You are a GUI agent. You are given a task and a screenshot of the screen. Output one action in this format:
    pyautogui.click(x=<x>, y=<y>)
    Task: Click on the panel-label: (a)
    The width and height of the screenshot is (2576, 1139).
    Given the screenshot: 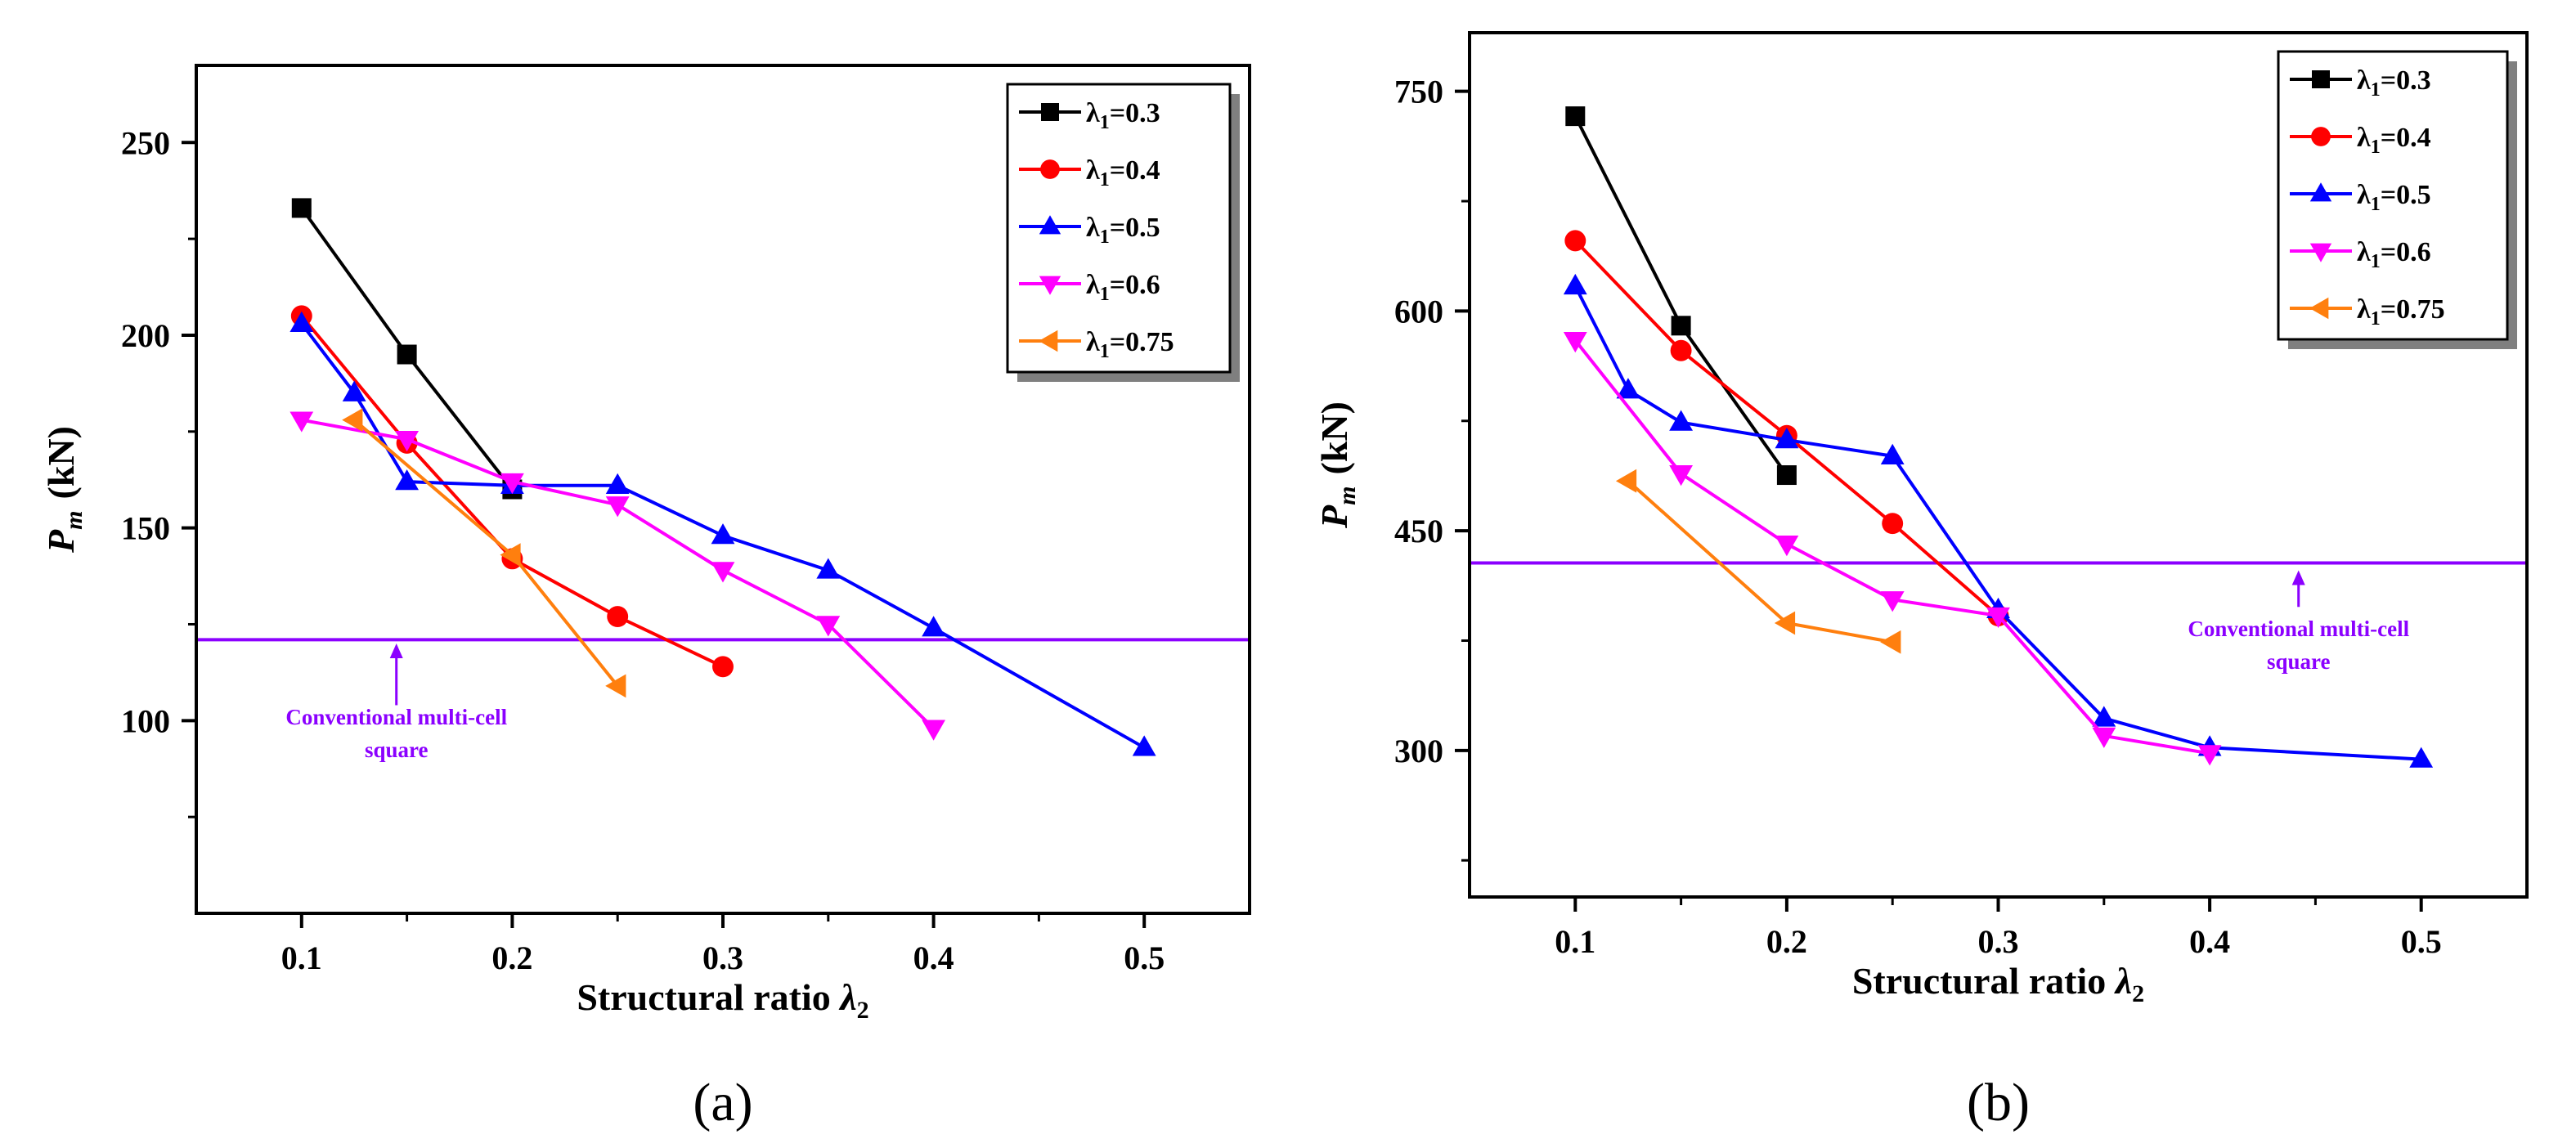 What is the action you would take?
    pyautogui.click(x=723, y=1103)
    